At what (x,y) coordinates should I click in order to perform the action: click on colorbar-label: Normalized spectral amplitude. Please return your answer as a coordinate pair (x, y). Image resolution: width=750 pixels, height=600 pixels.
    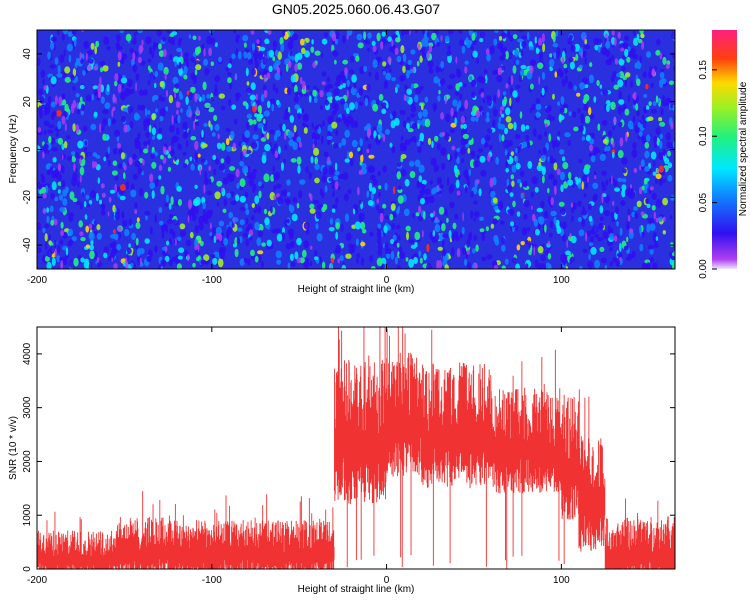
    Looking at the image, I should click on (743, 148).